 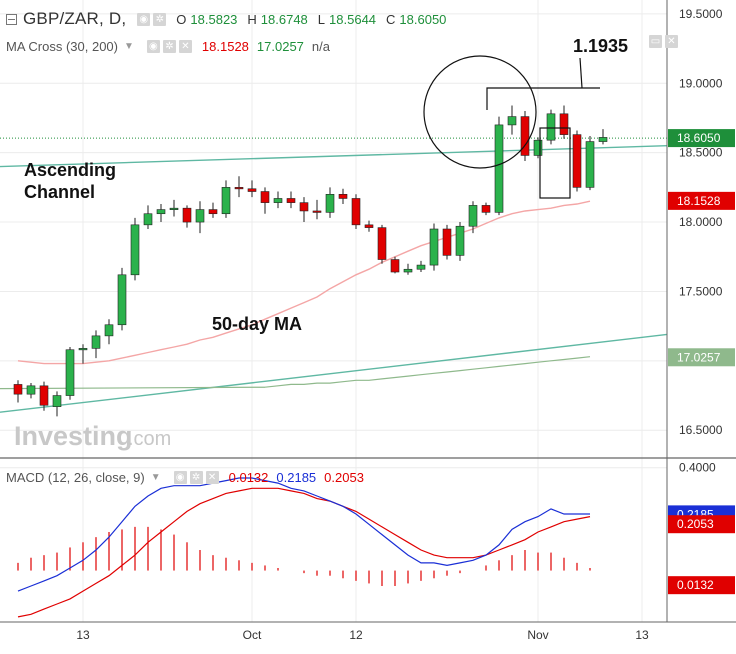 I want to click on close-pane-icon: ✕, so click(x=671, y=41).